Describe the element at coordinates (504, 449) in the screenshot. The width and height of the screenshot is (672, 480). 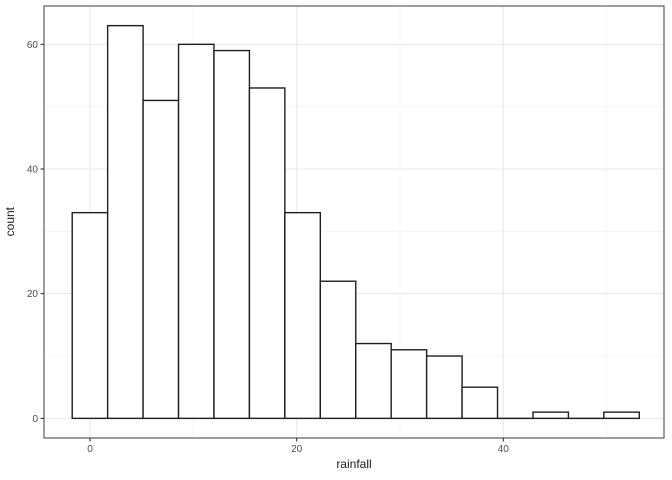
I see `x-tick-label: 40` at that location.